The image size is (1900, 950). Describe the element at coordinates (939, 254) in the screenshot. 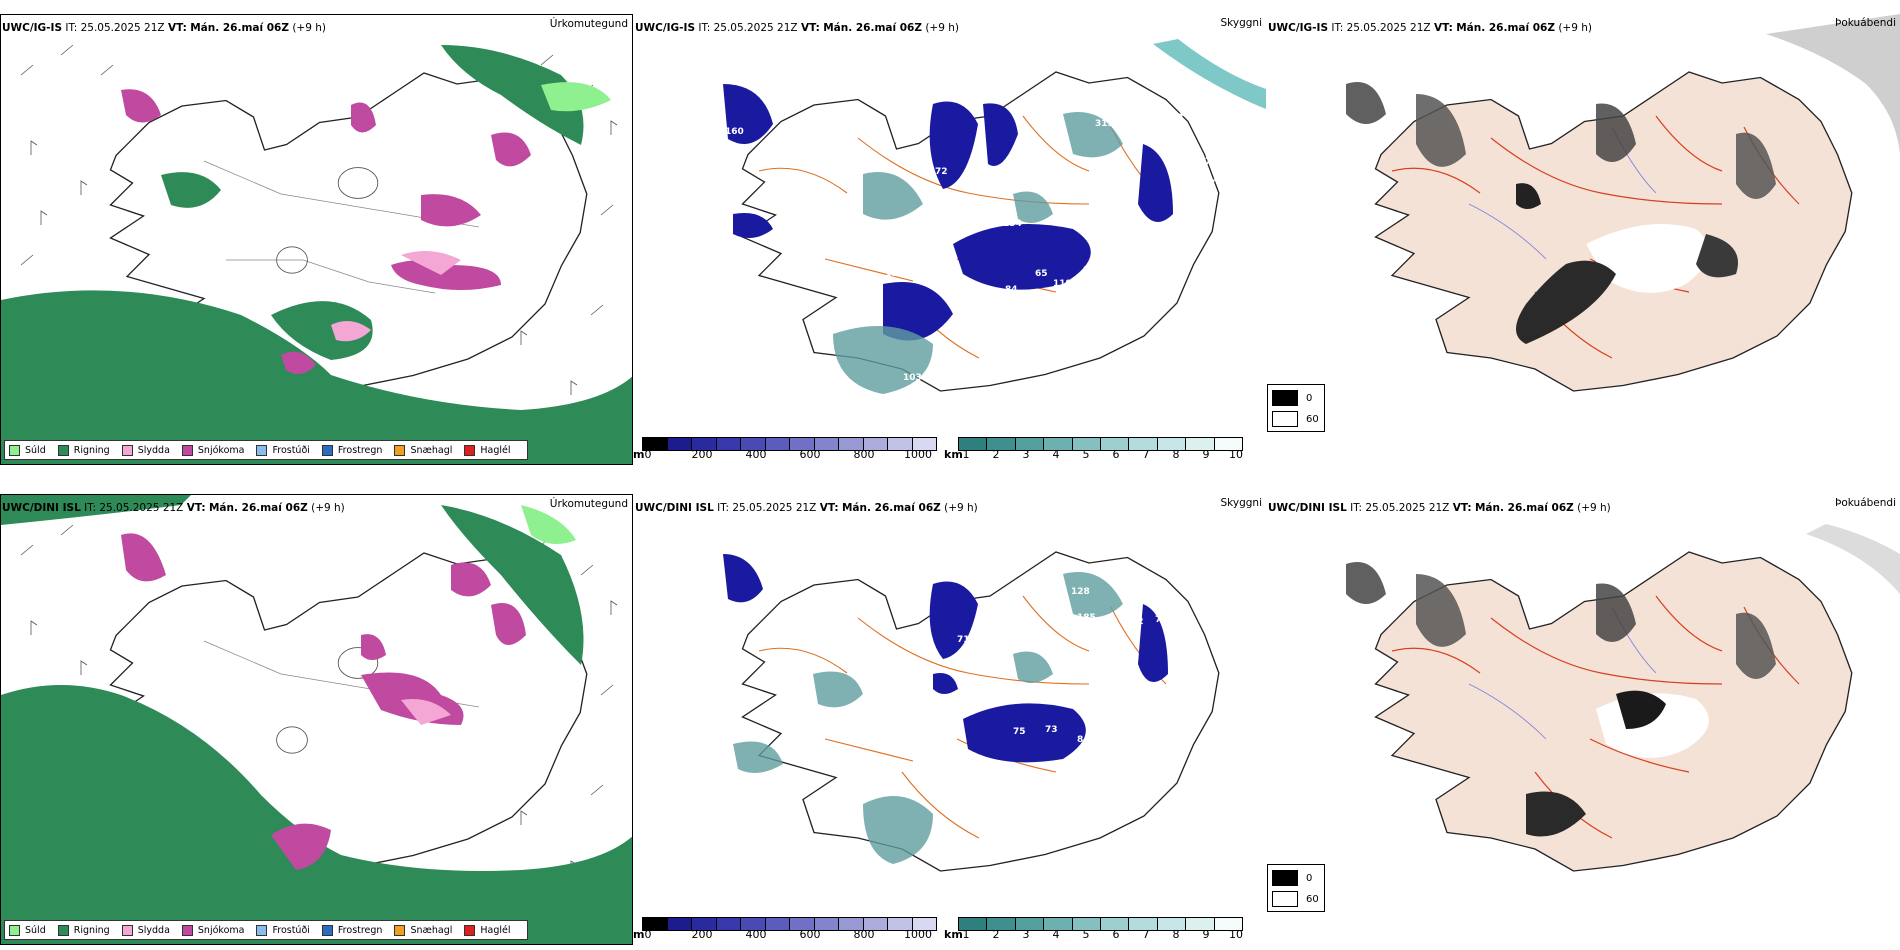

I see `visibility-value-label: 70` at that location.